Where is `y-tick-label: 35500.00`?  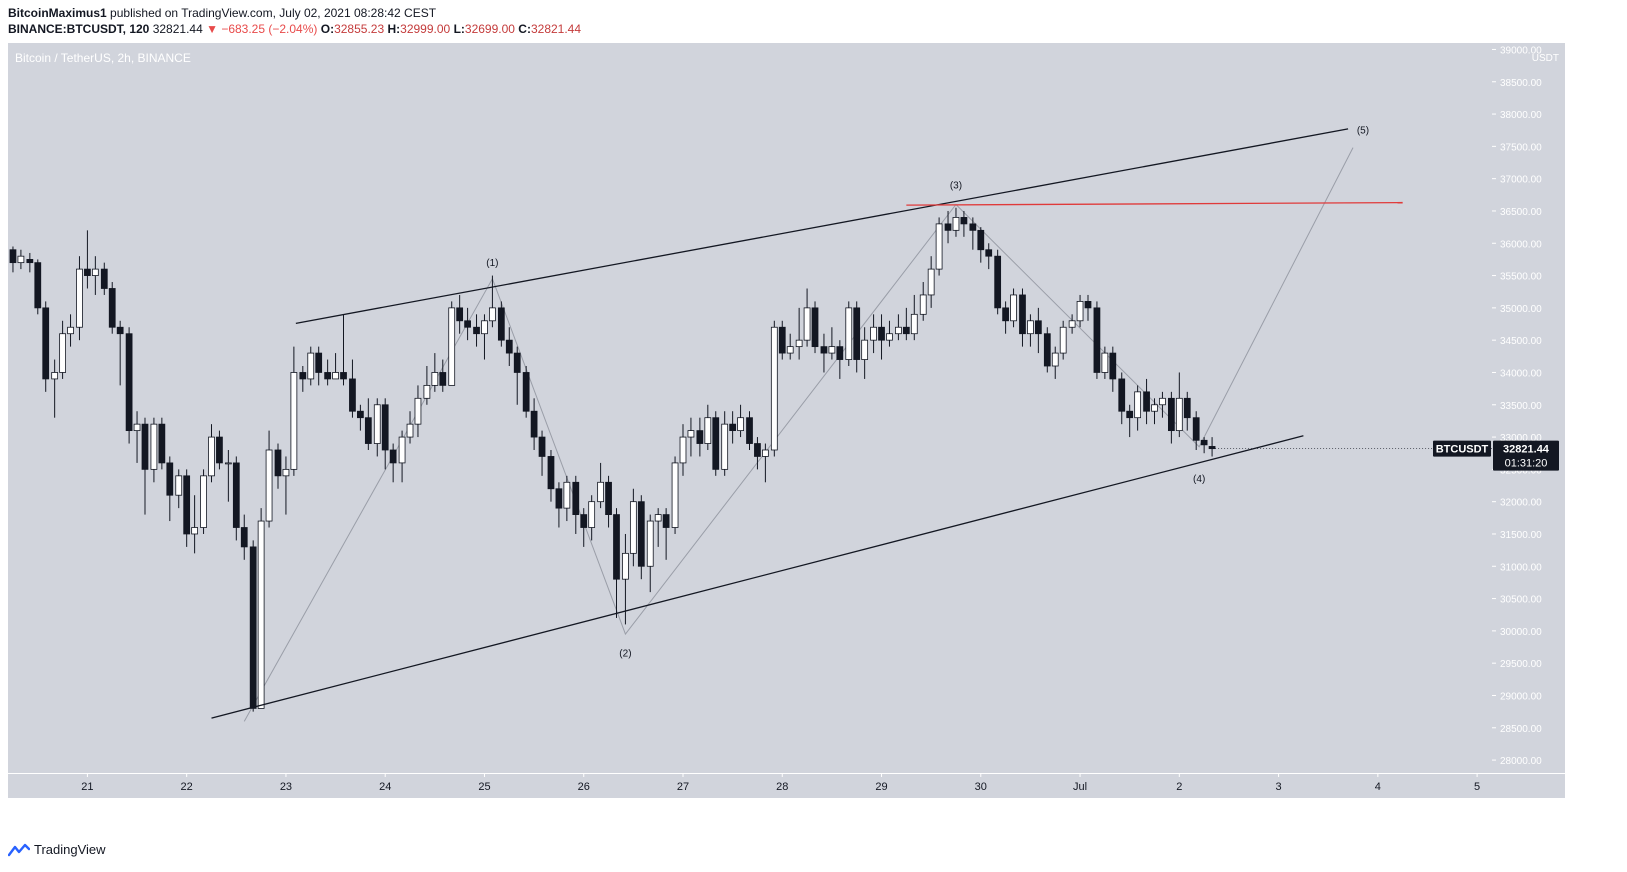
y-tick-label: 35500.00 is located at coordinates (1521, 277).